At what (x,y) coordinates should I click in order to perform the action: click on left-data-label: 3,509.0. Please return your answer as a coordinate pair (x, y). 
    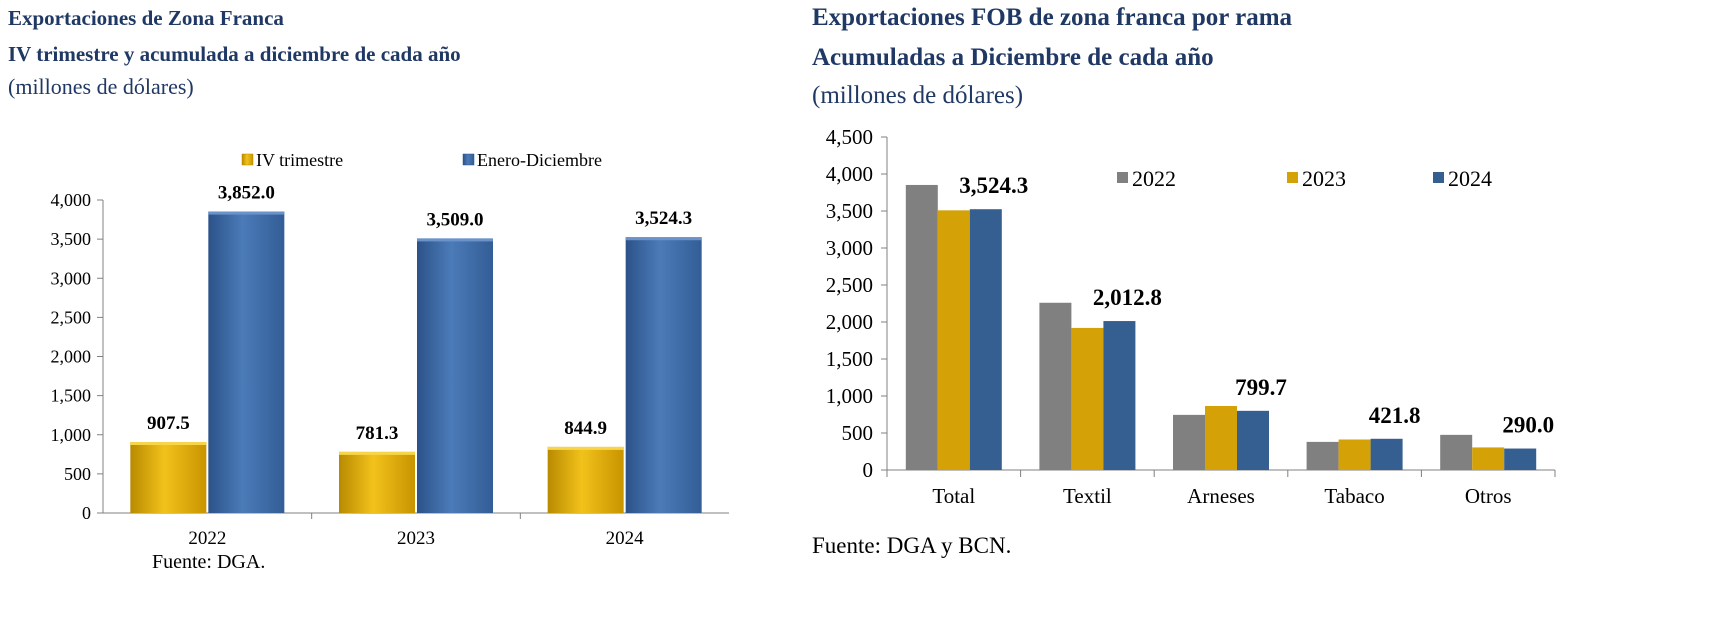
    Looking at the image, I should click on (455, 219).